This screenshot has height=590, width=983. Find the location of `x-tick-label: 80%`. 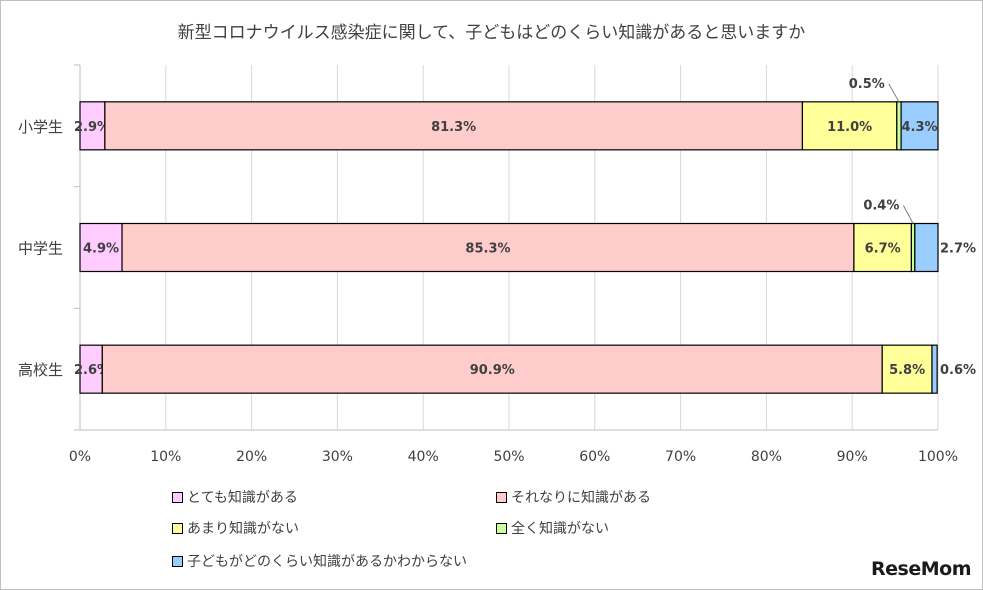

x-tick-label: 80% is located at coordinates (766, 457).